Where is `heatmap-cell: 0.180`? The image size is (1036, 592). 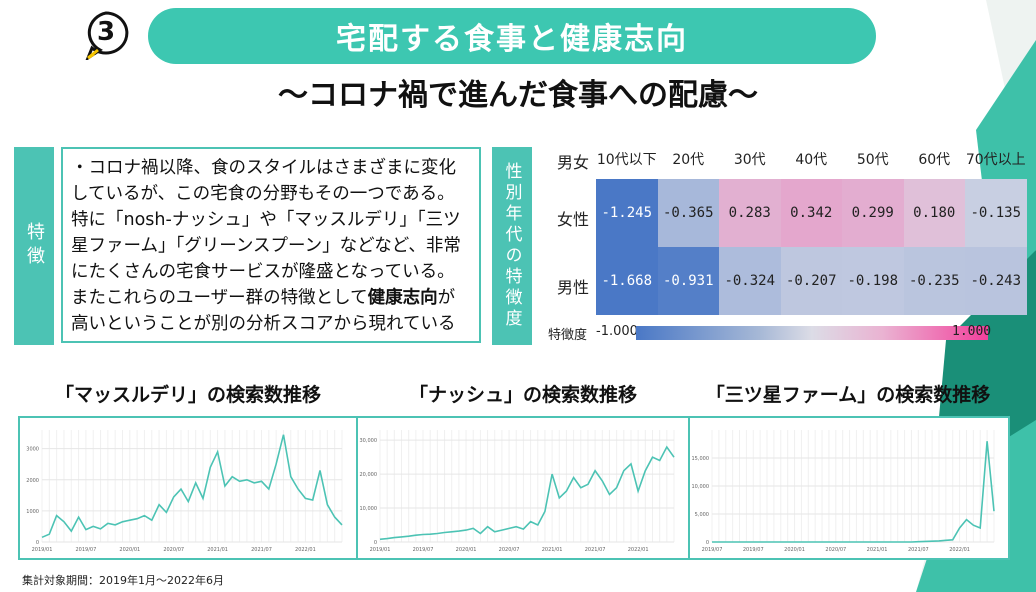 heatmap-cell: 0.180 is located at coordinates (934, 213).